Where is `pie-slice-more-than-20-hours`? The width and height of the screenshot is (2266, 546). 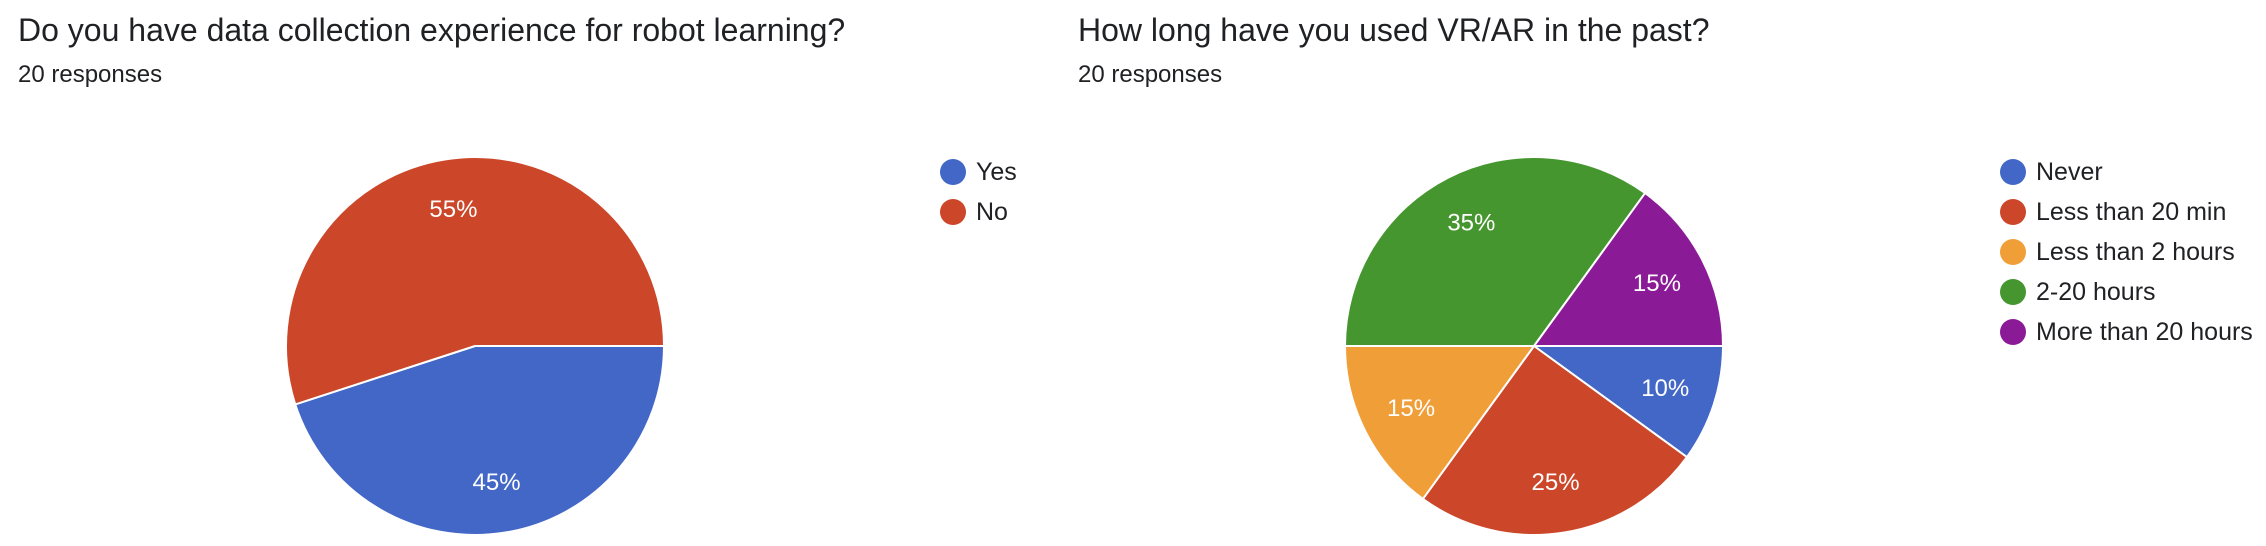
pie-slice-more-than-20-hours is located at coordinates (1628, 269).